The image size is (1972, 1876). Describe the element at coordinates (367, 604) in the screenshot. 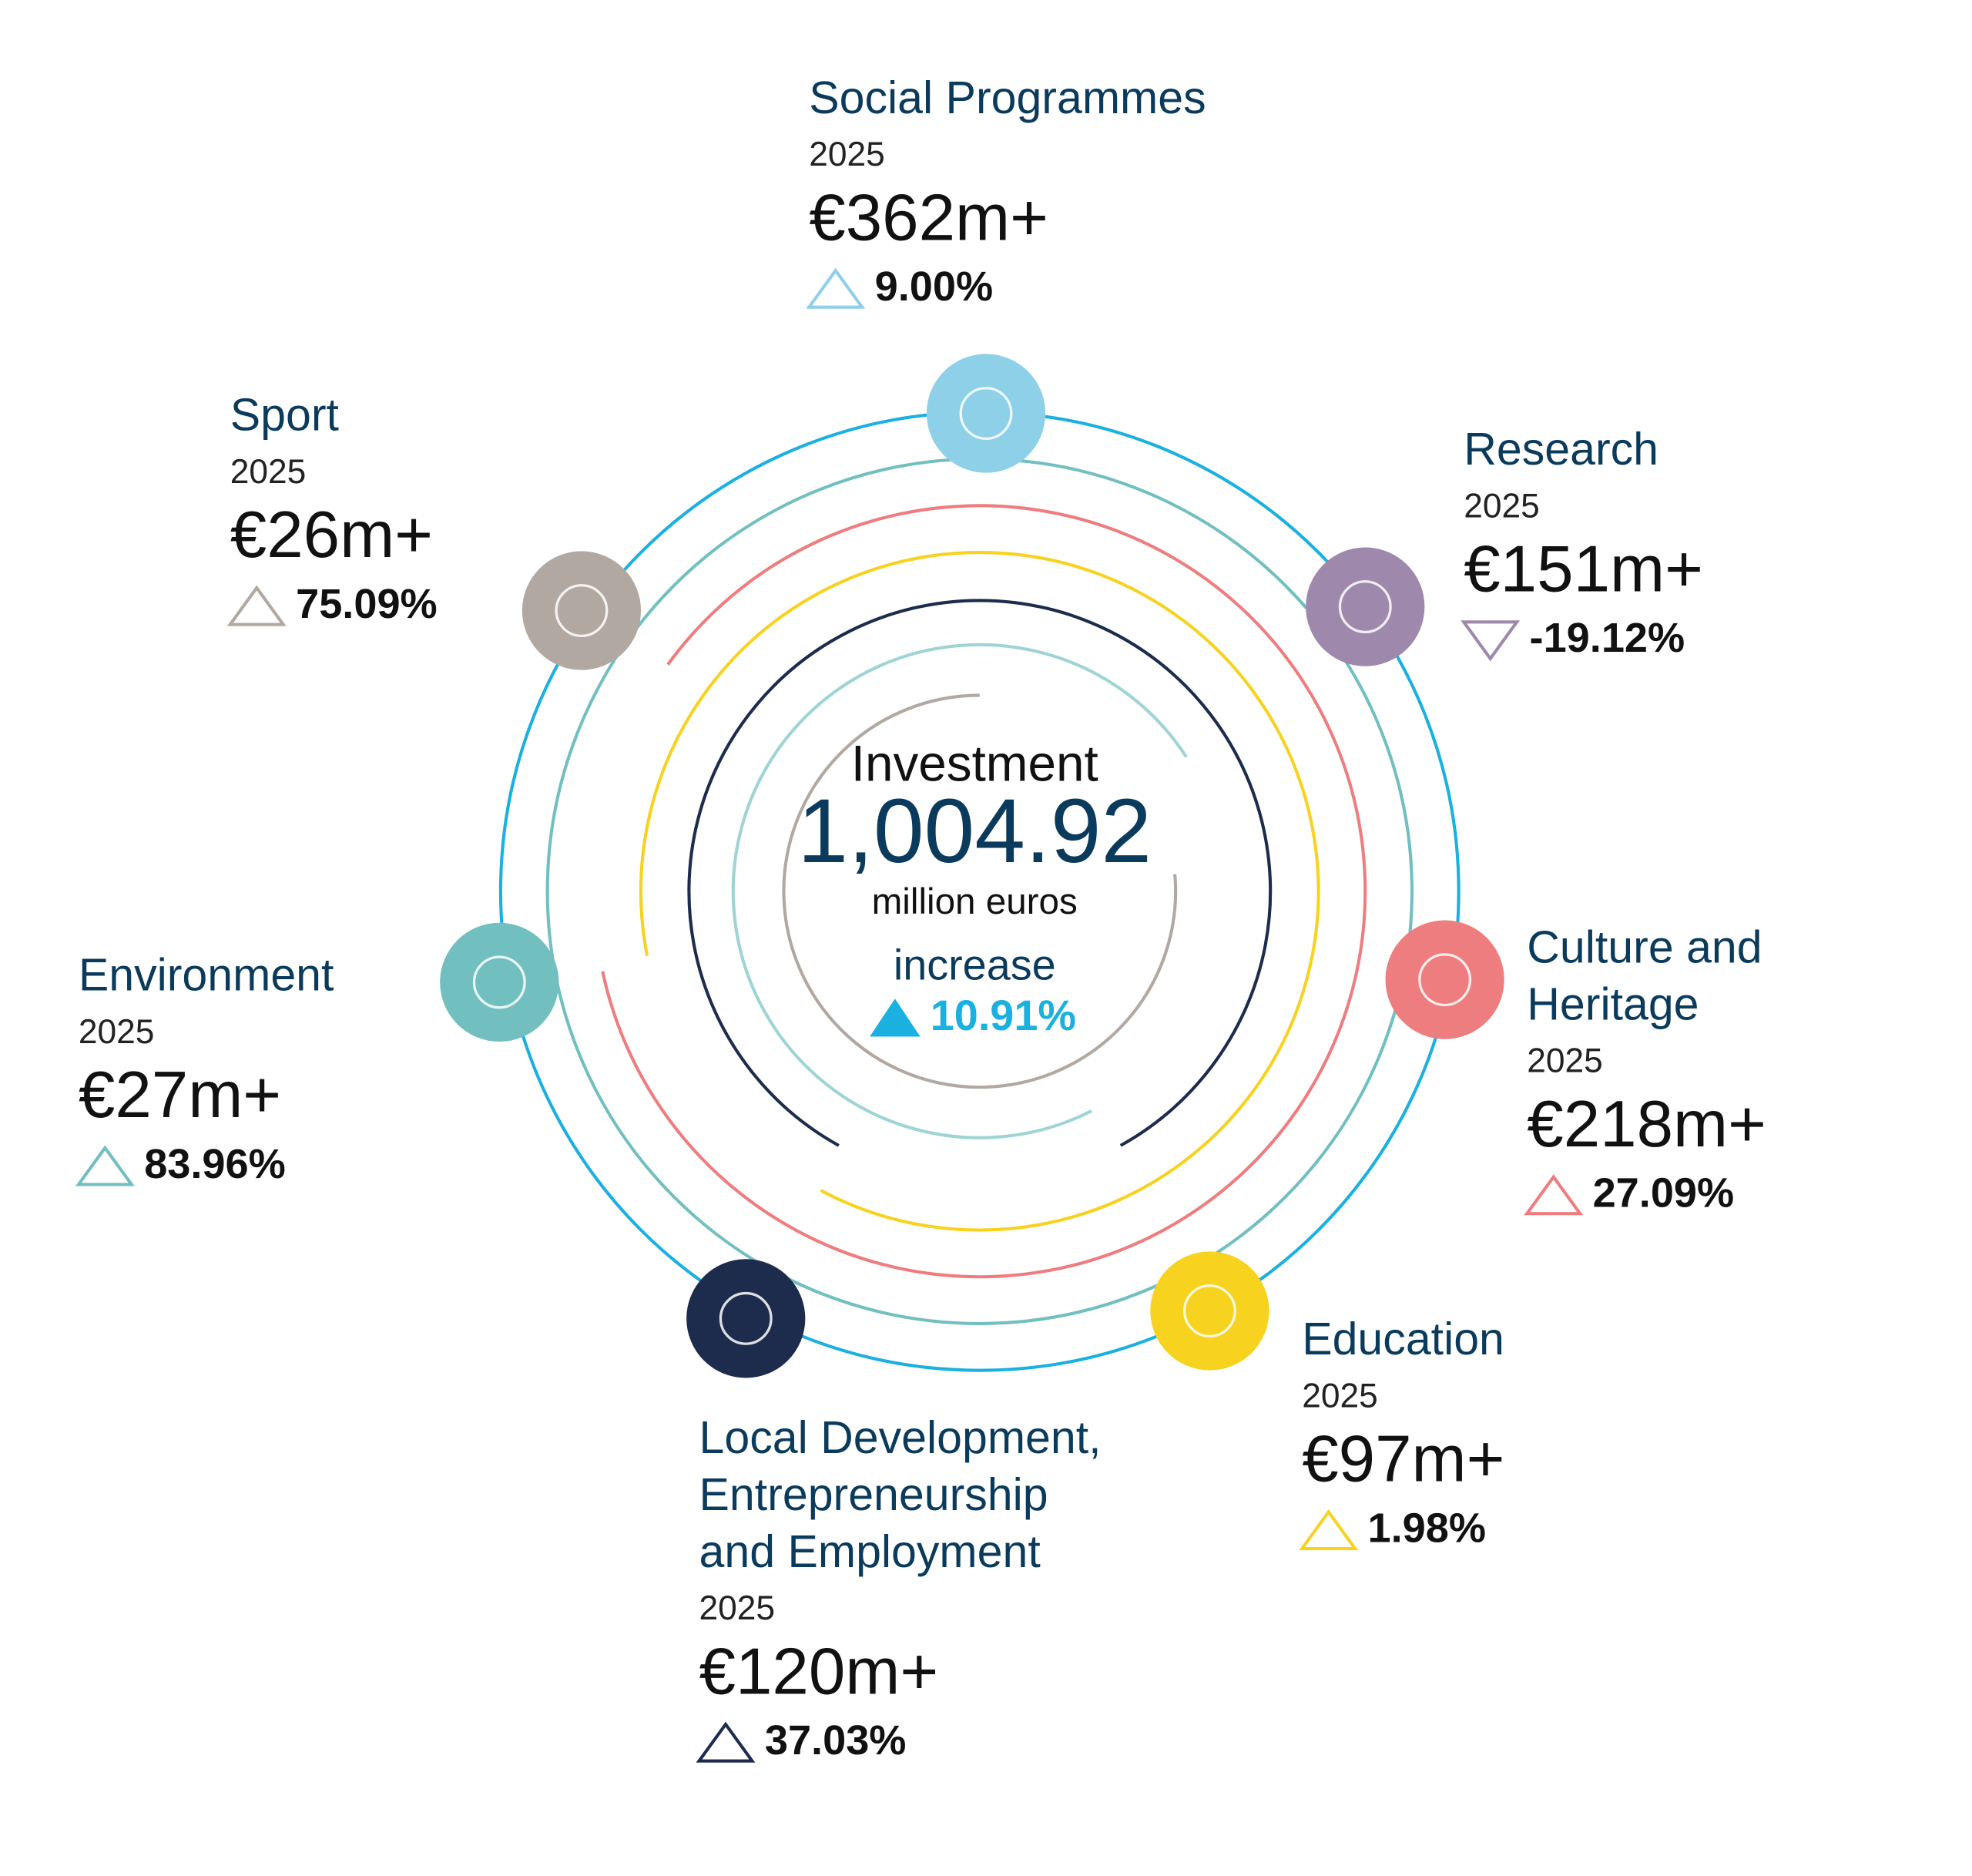

I see `area-change: 75.09%` at that location.